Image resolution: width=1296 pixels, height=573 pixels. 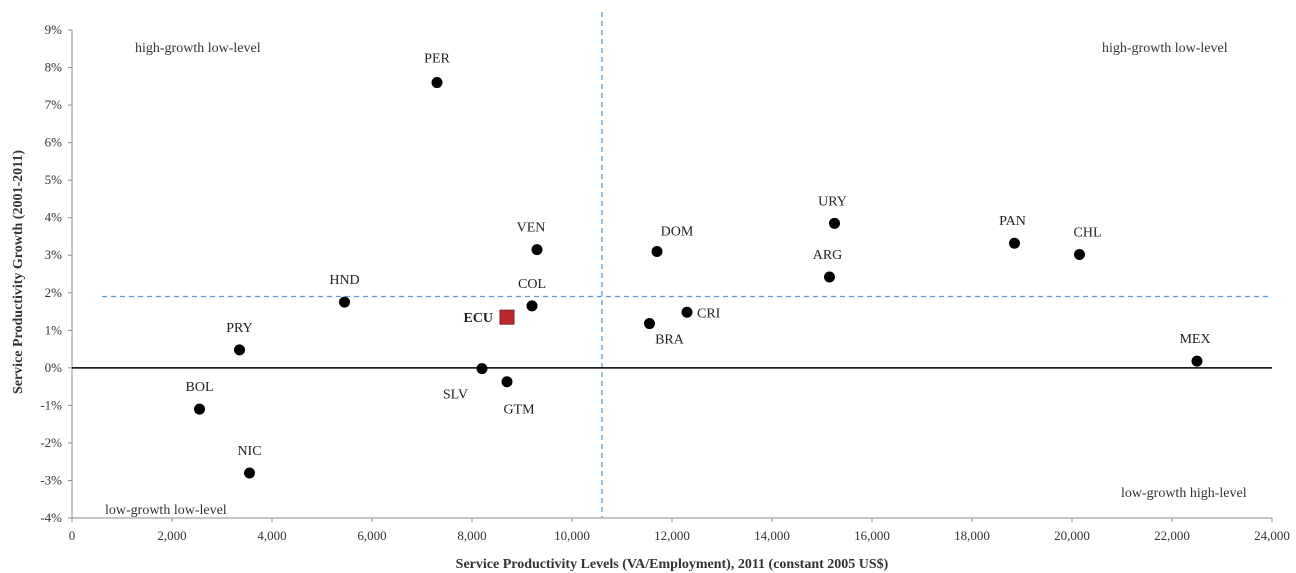 I want to click on data-point-gtm, so click(x=507, y=382).